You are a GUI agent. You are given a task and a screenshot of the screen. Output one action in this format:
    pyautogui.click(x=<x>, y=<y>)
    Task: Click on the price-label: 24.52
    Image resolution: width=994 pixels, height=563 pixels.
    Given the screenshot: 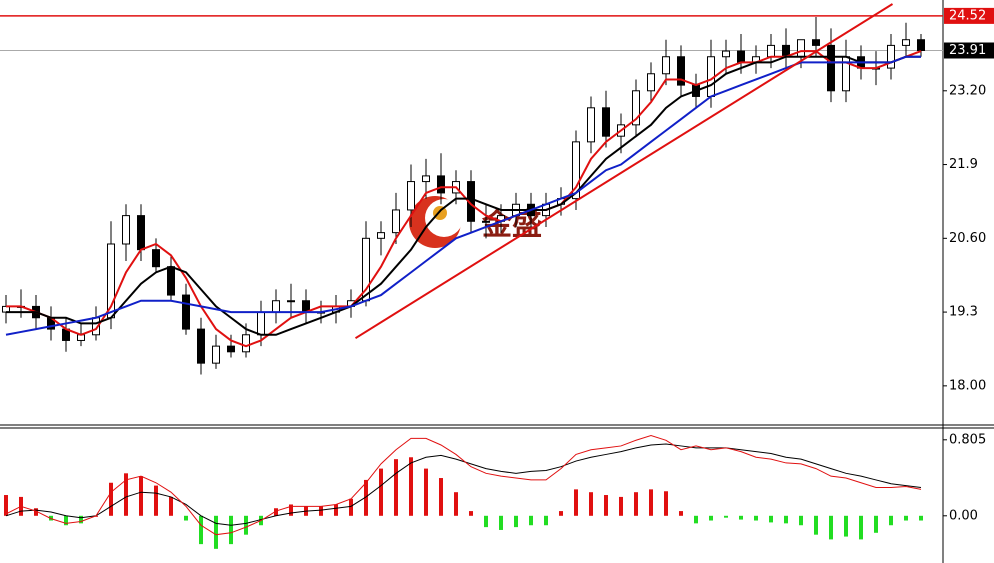 What is the action you would take?
    pyautogui.click(x=967, y=15)
    